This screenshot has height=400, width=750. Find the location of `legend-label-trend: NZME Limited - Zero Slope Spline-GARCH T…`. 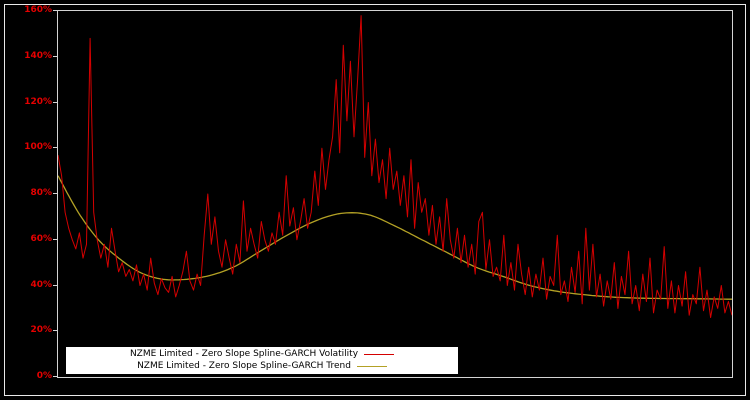

legend-label-trend: NZME Limited - Zero Slope Spline-GARCH T… is located at coordinates (244, 366).